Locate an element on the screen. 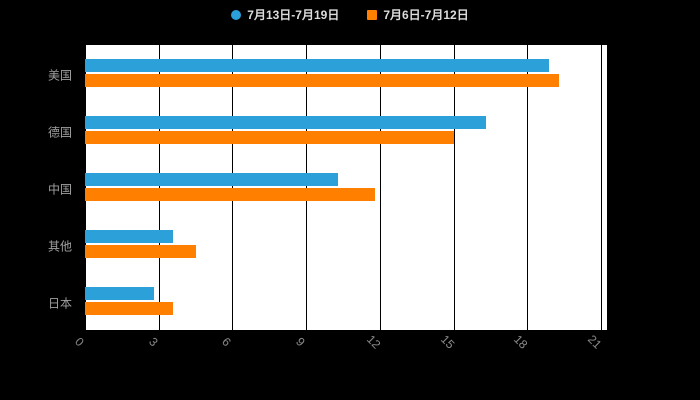  y-category-label: 美国 is located at coordinates (59, 75).